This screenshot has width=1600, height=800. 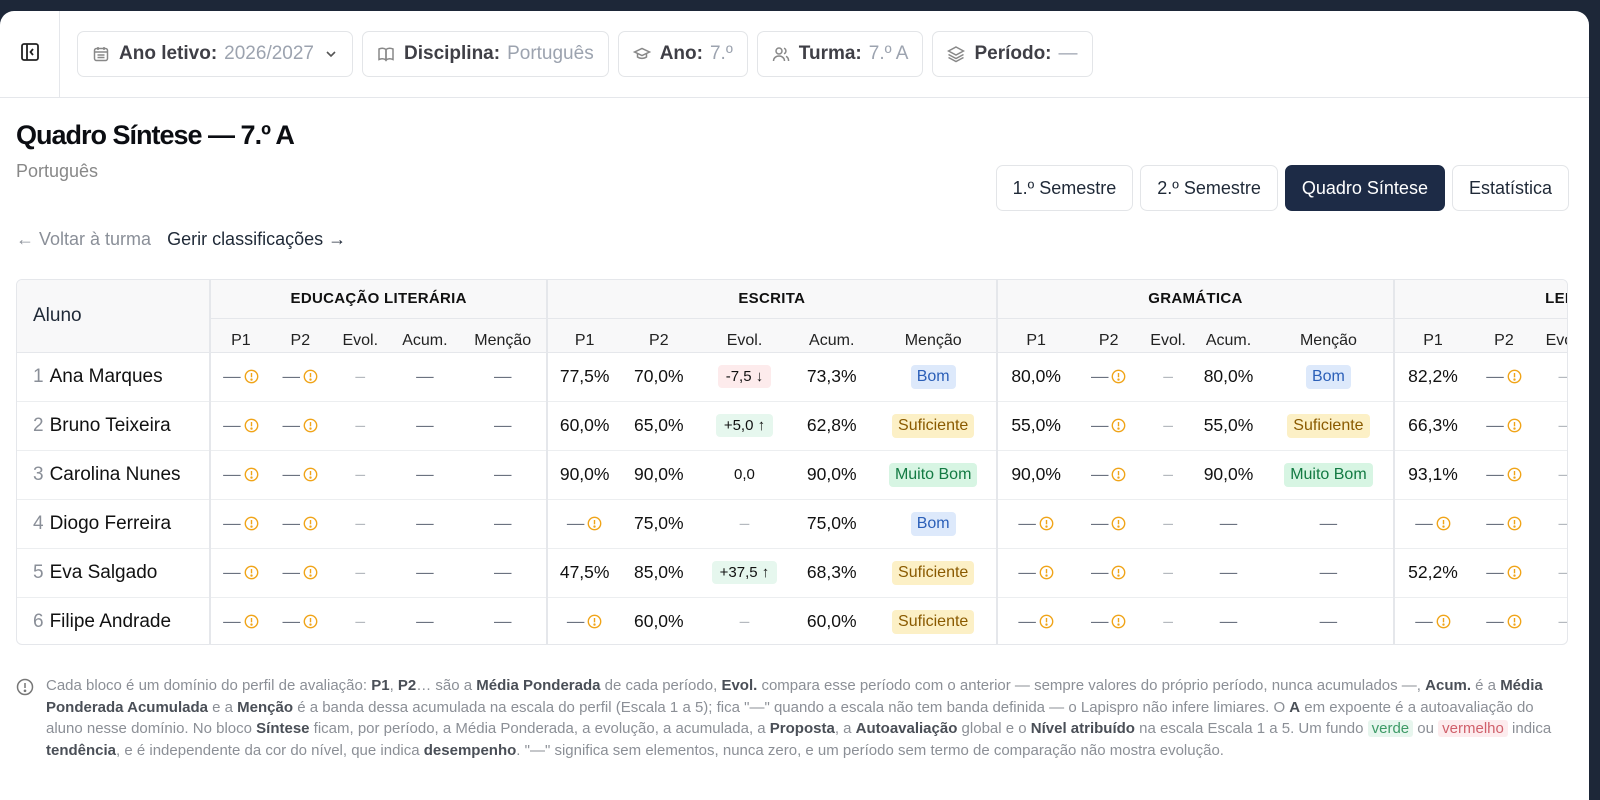 I want to click on grade-cell: 65,0%, so click(x=659, y=426).